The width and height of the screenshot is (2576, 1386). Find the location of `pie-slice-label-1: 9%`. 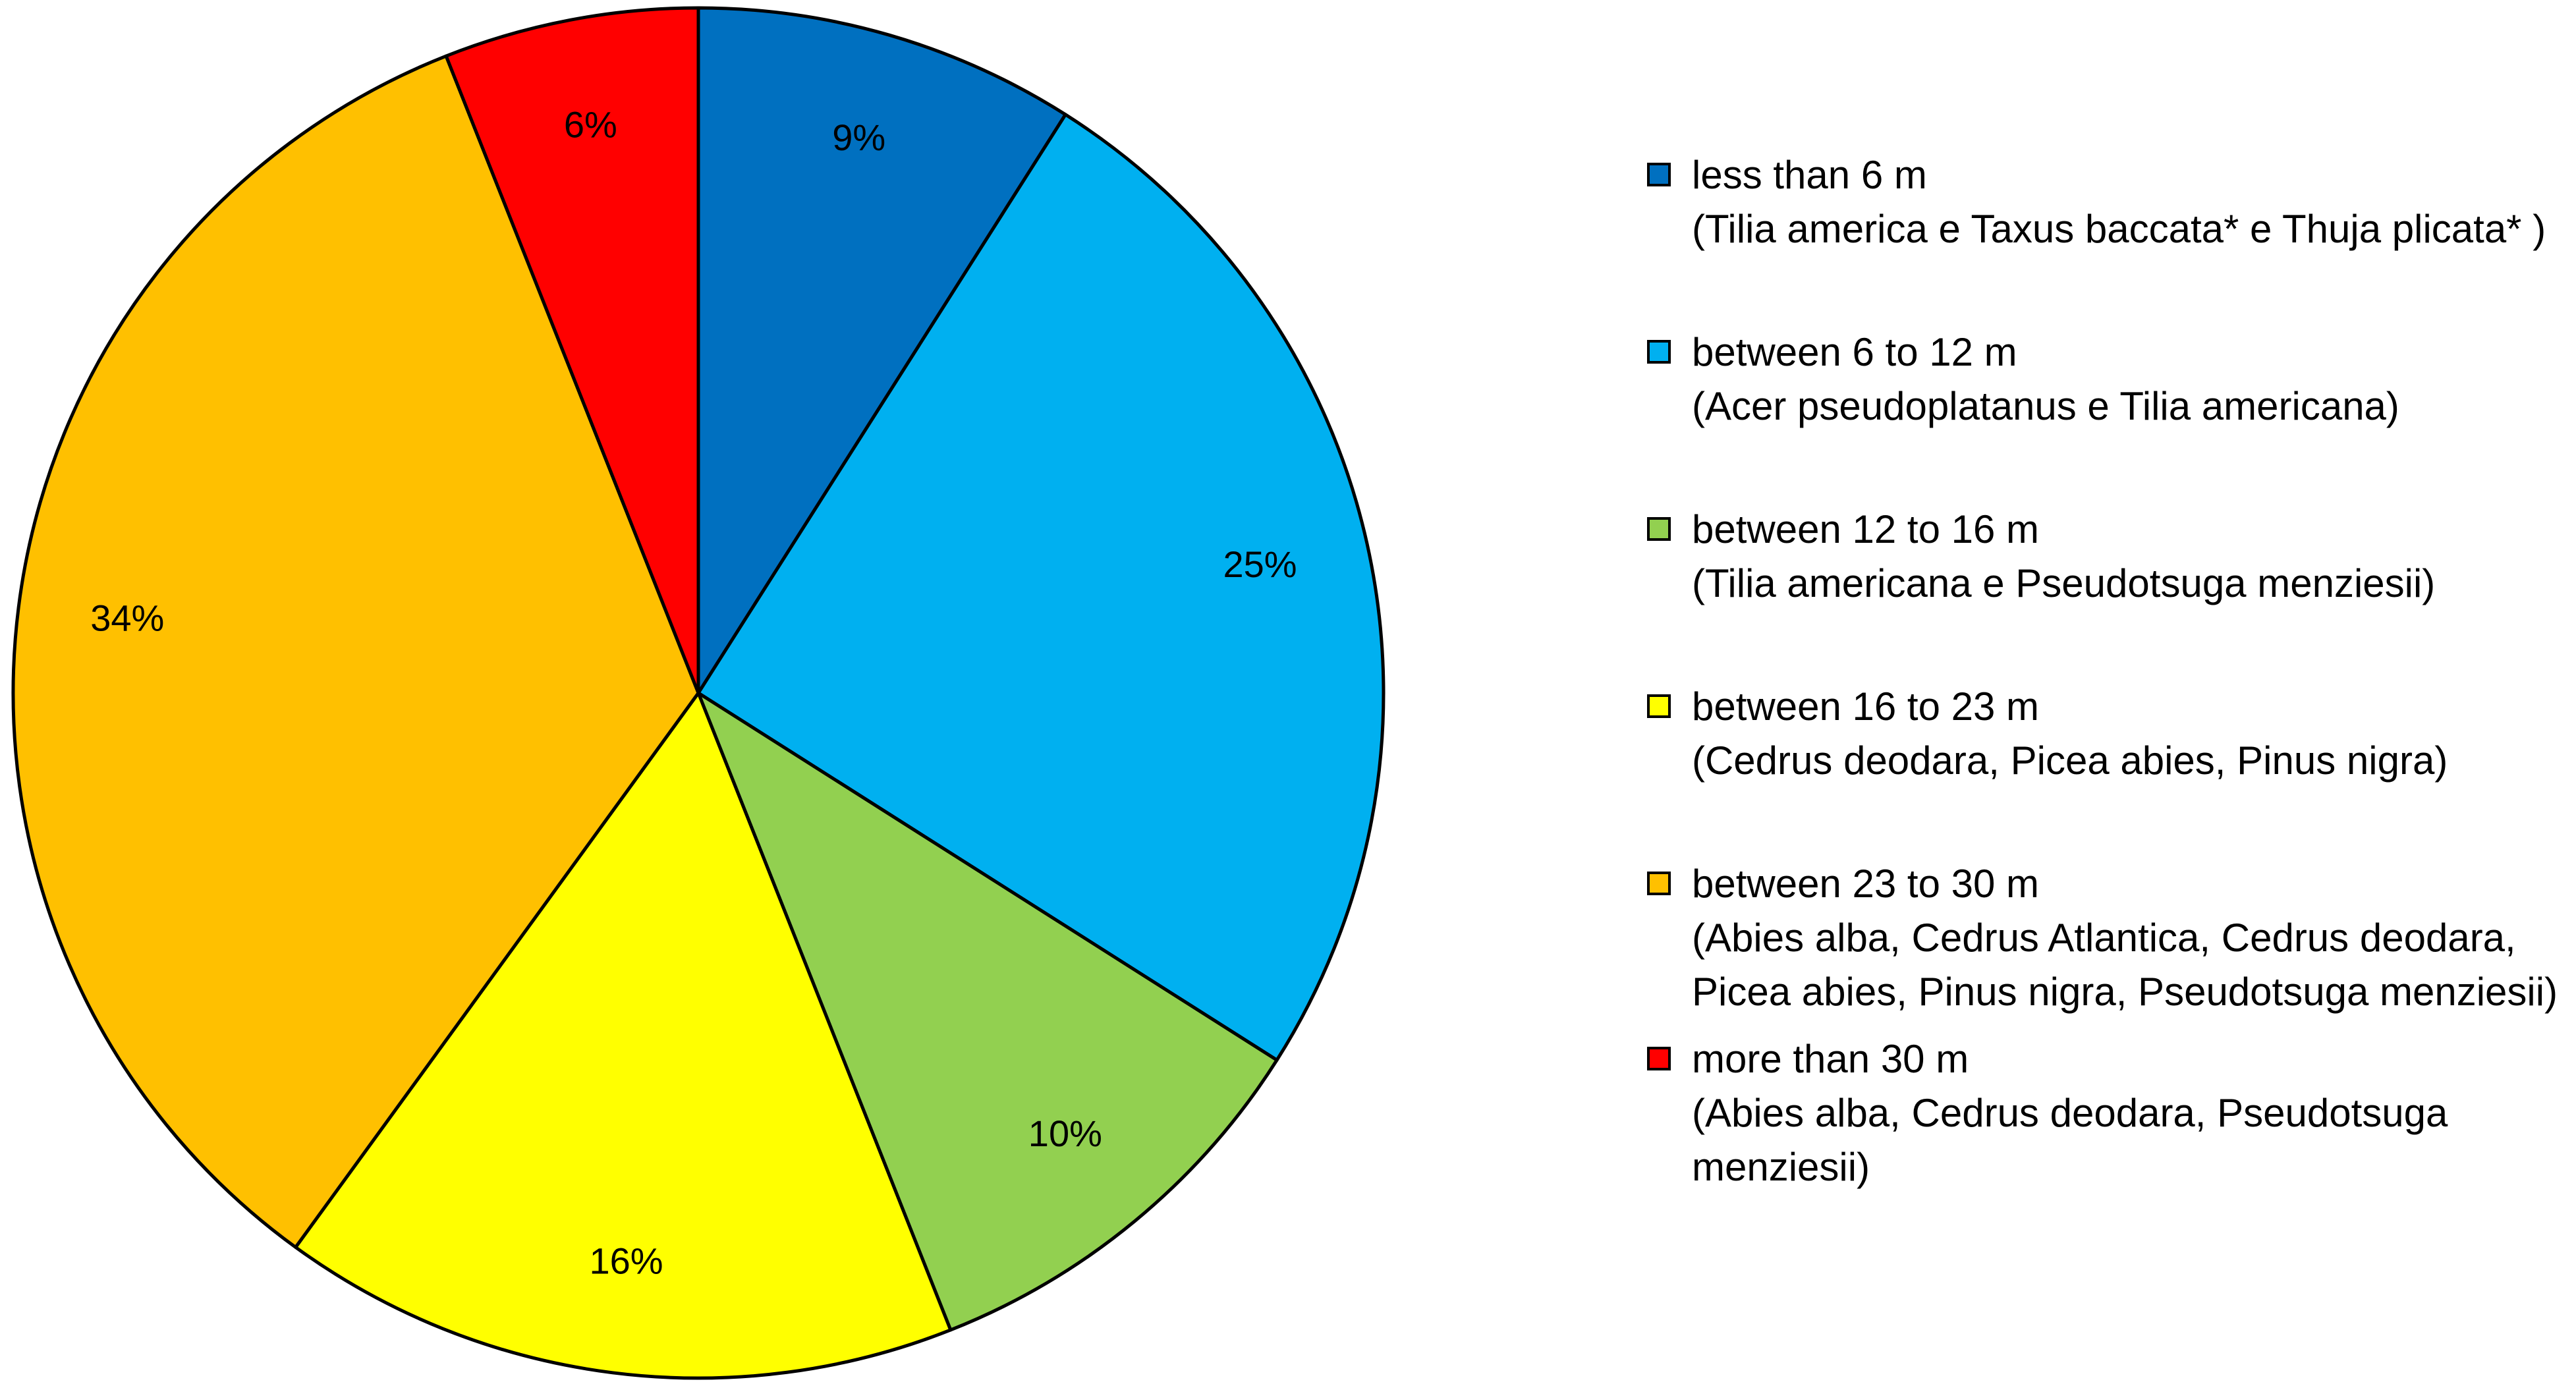

pie-slice-label-1: 9% is located at coordinates (858, 137).